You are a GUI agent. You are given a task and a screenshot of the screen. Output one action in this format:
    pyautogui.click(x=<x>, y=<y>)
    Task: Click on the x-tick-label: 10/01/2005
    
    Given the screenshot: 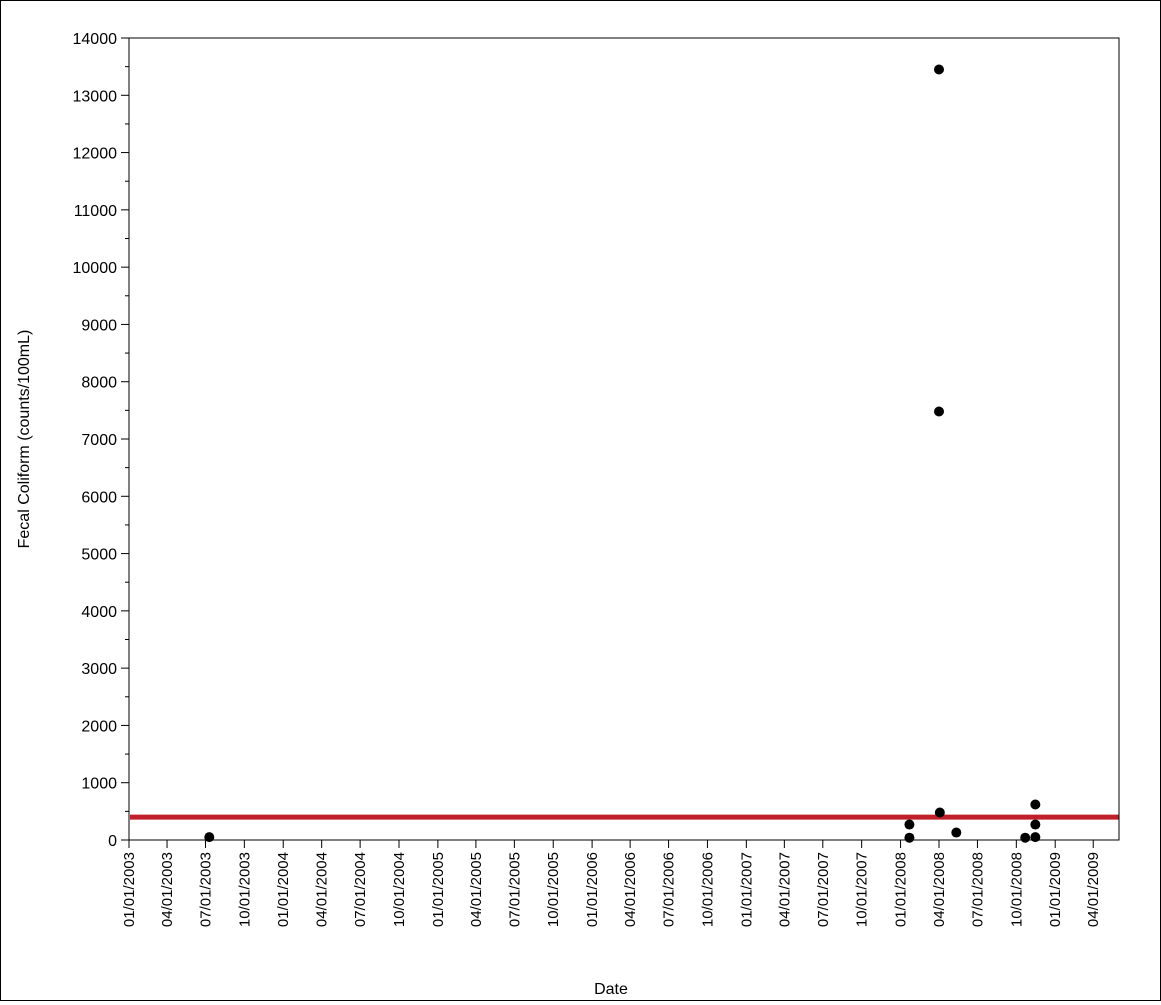 What is the action you would take?
    pyautogui.click(x=553, y=889)
    